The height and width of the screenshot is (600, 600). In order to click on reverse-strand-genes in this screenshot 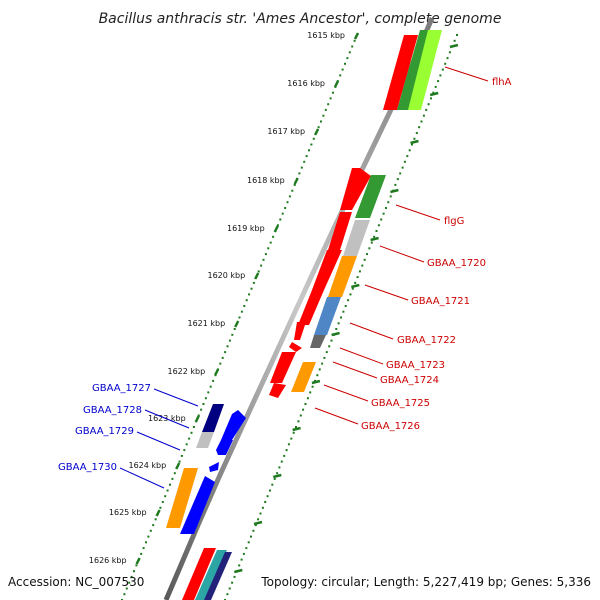, I will do `click(206, 469)`.